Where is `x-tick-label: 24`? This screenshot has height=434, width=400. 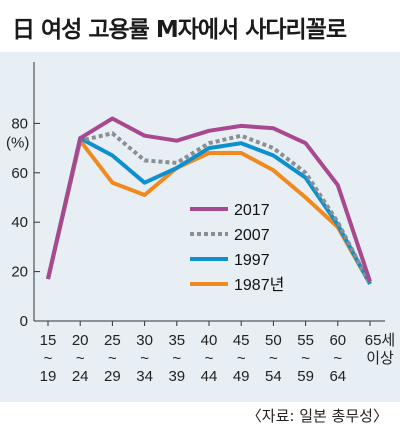
x-tick-label: 24 is located at coordinates (80, 376).